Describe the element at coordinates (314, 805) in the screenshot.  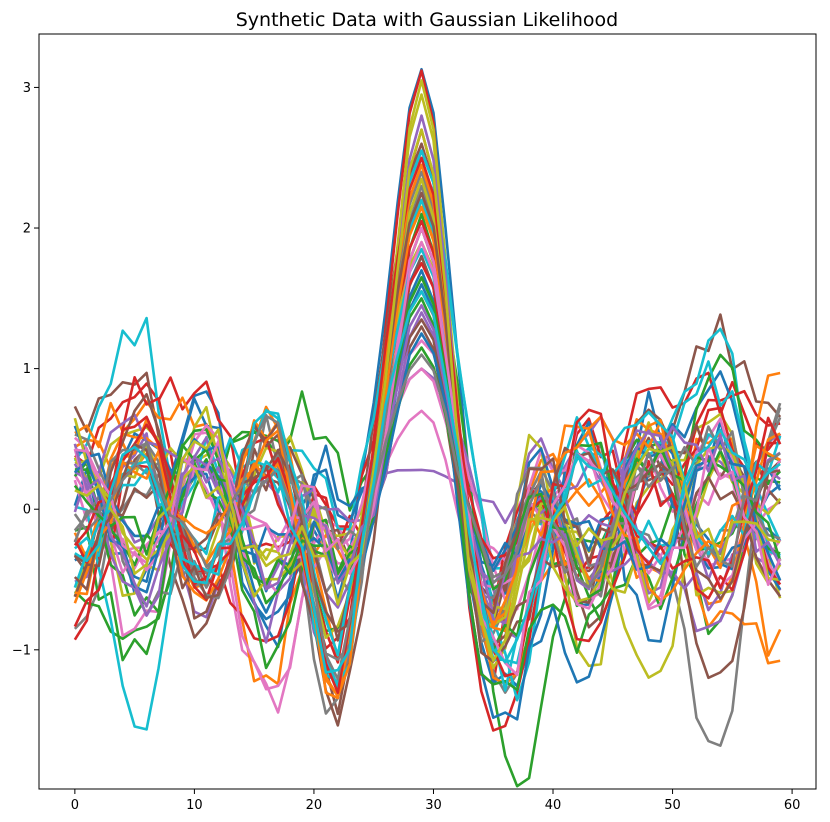
I see `x-tick-label: 20` at that location.